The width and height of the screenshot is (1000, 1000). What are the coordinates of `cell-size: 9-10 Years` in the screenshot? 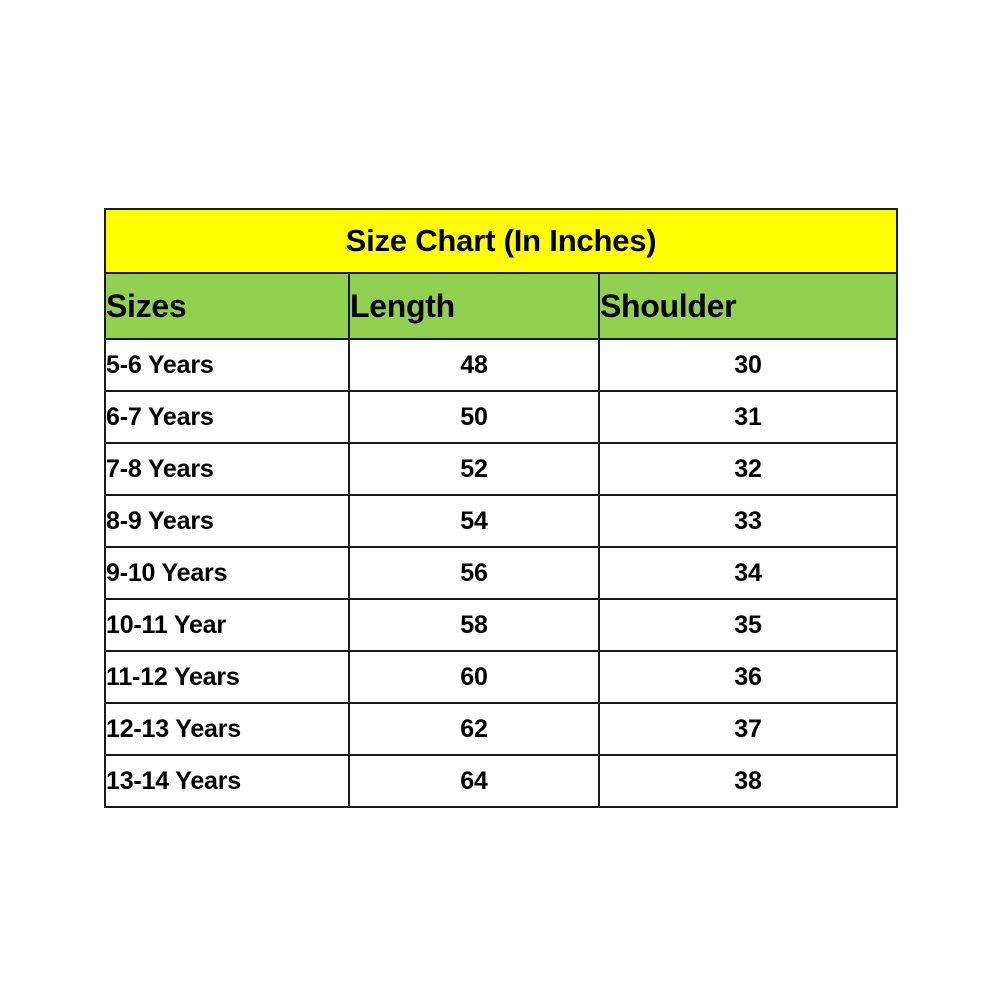 It's located at (227, 573).